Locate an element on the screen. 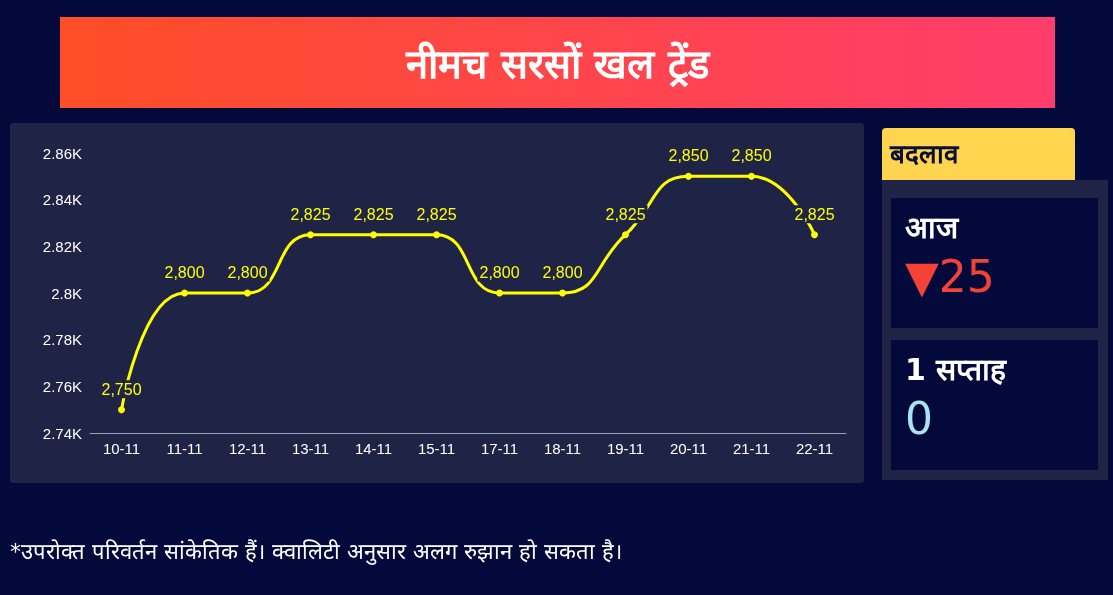 The image size is (1113, 595). y-tick-label: 2.82K is located at coordinates (62, 246).